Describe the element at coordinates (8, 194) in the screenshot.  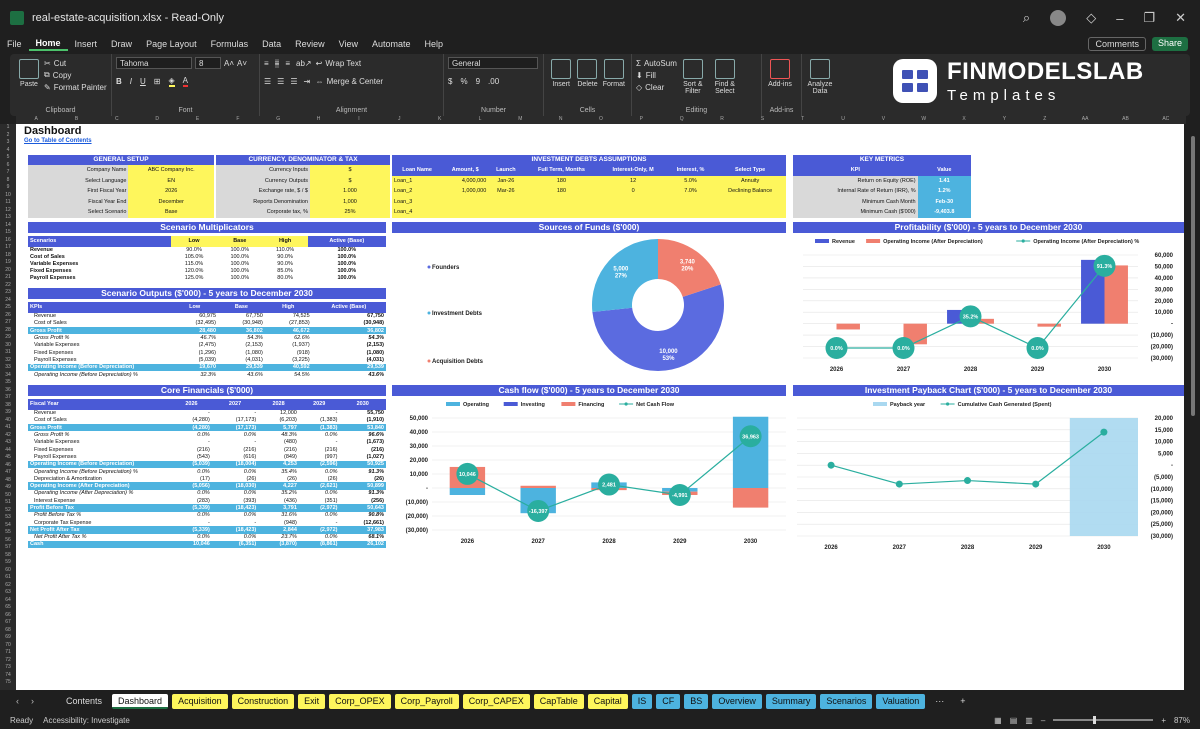
I see `row-header: 10` at that location.